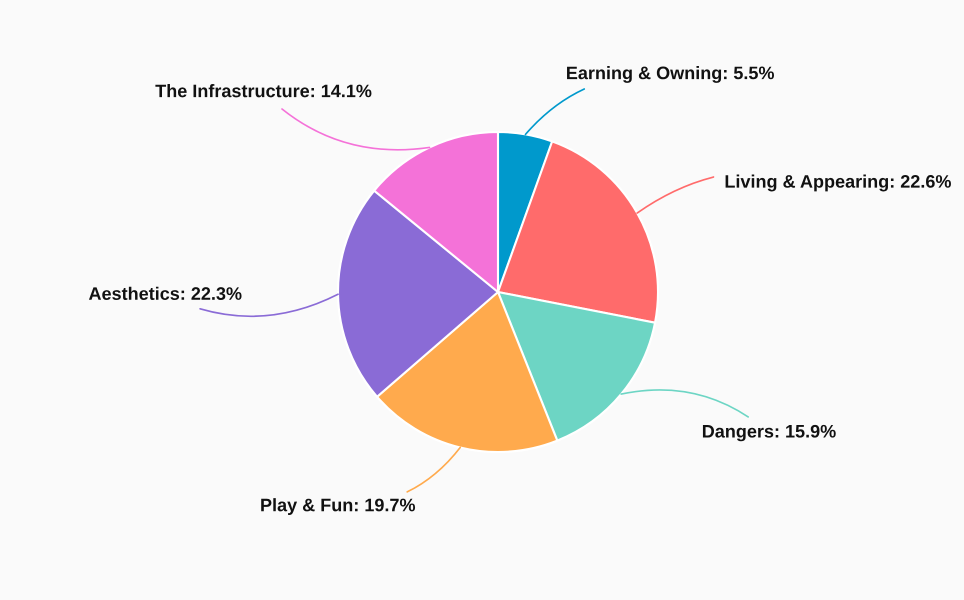 The image size is (964, 600). I want to click on slice-label: Earning & Owning: 5.5%, so click(670, 74).